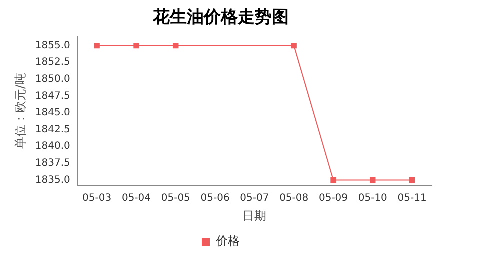  What do you see at coordinates (227, 241) in the screenshot?
I see `legend-label: 价格` at bounding box center [227, 241].